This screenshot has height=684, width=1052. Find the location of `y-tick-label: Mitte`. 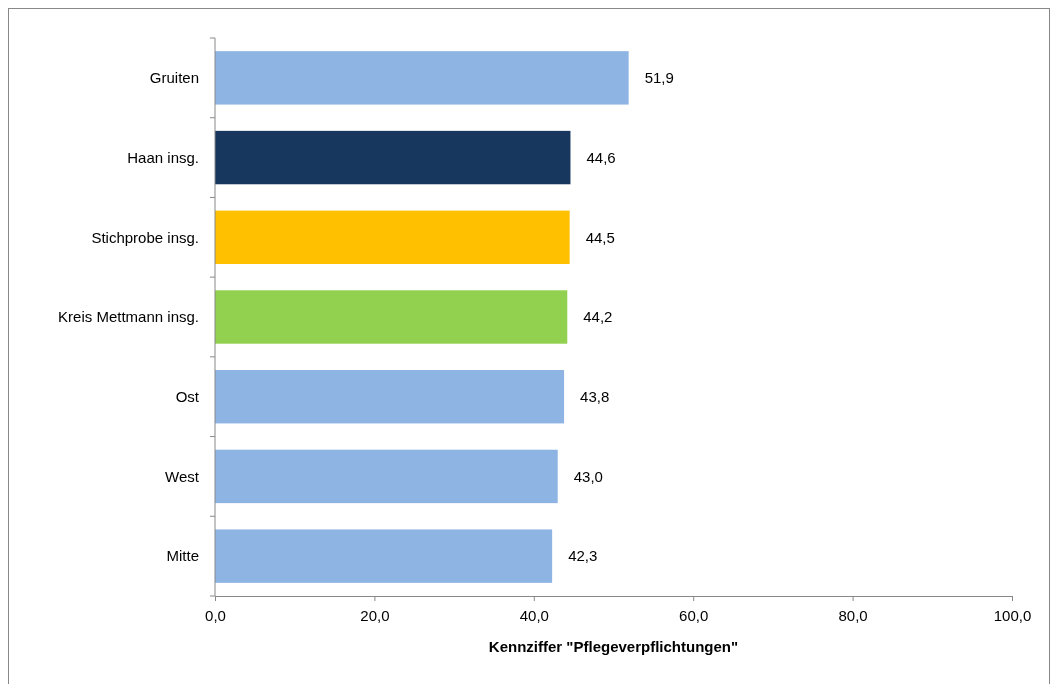

y-tick-label: Mitte is located at coordinates (182, 556).